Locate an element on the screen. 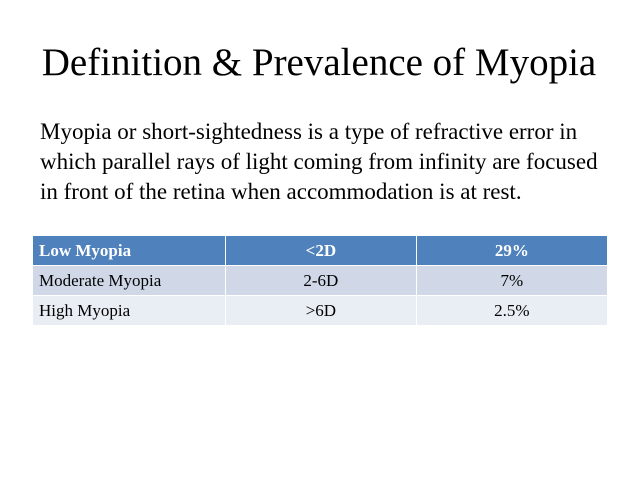  row-label-cell: Moderate Myopia is located at coordinates (129, 280).